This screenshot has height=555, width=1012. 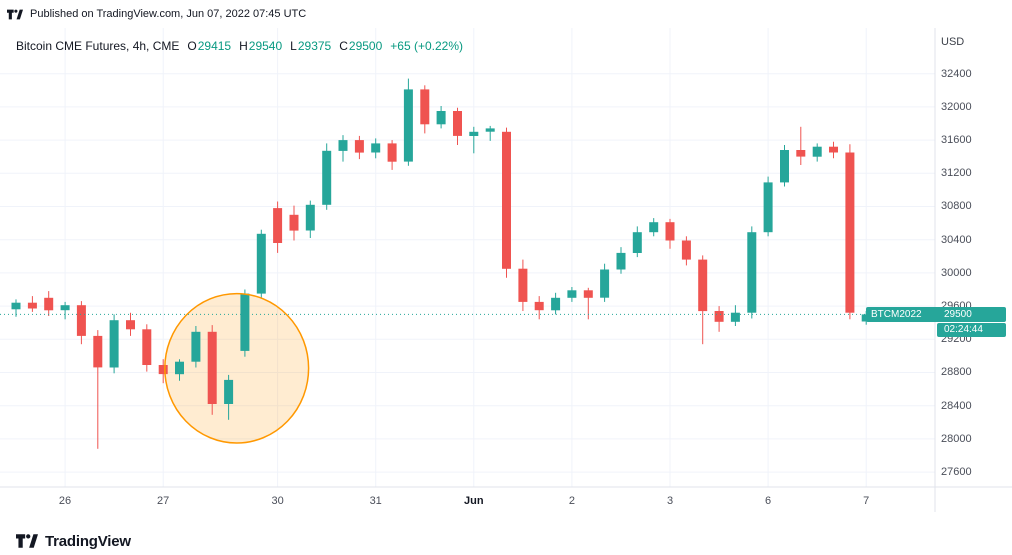 I want to click on price-tick-label: 31200, so click(x=956, y=173).